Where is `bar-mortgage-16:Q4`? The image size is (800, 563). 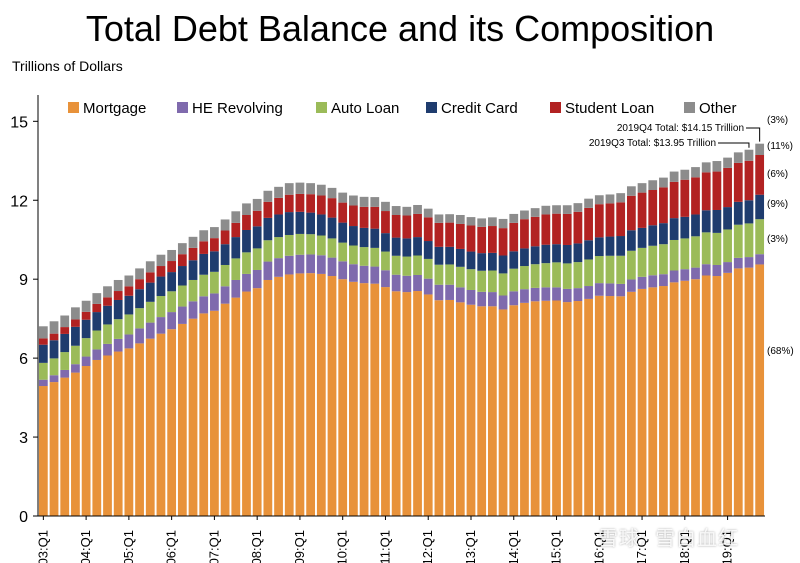 bar-mortgage-16:Q4 is located at coordinates (631, 403).